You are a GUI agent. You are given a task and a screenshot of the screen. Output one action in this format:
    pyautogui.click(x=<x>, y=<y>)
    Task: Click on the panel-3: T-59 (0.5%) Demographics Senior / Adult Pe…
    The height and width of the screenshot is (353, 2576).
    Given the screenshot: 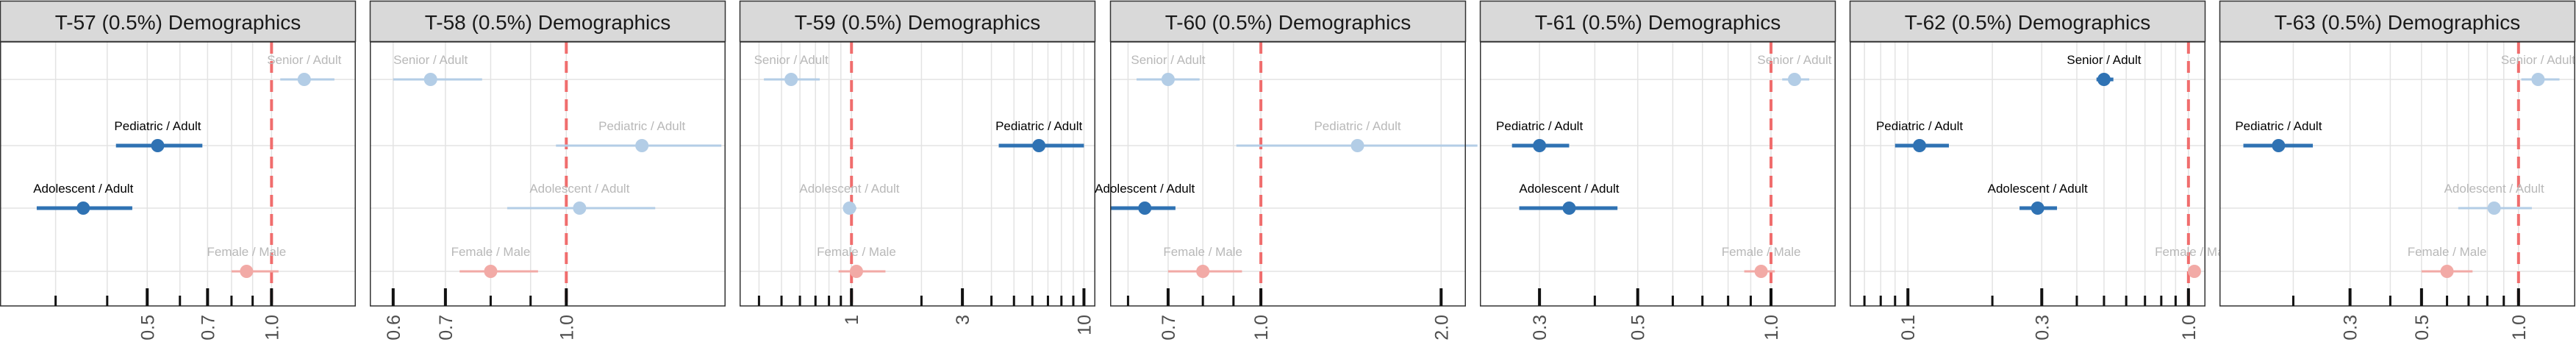 What is the action you would take?
    pyautogui.click(x=917, y=168)
    